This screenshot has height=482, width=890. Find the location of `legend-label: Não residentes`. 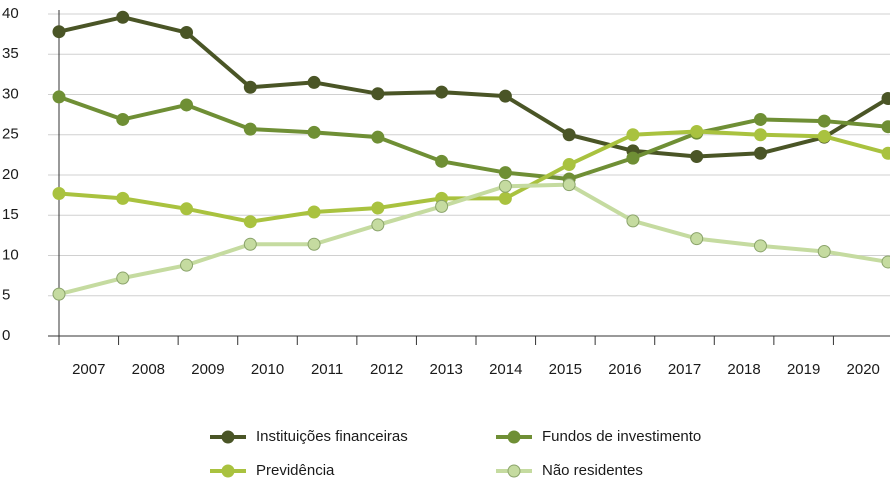

legend-label: Não residentes is located at coordinates (592, 470).